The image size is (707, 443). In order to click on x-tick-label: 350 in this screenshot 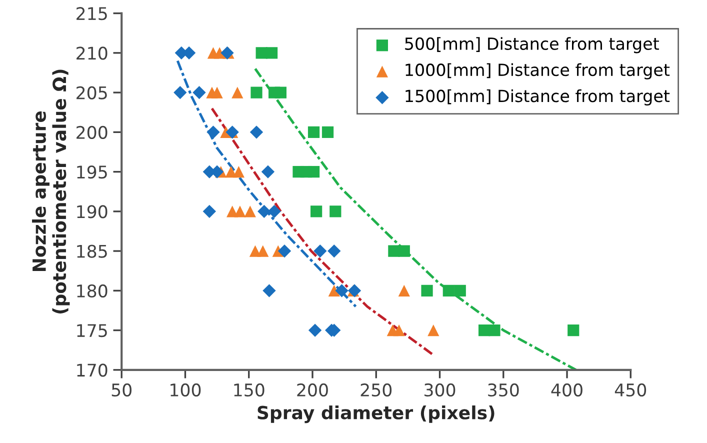, I will do `click(503, 390)`.